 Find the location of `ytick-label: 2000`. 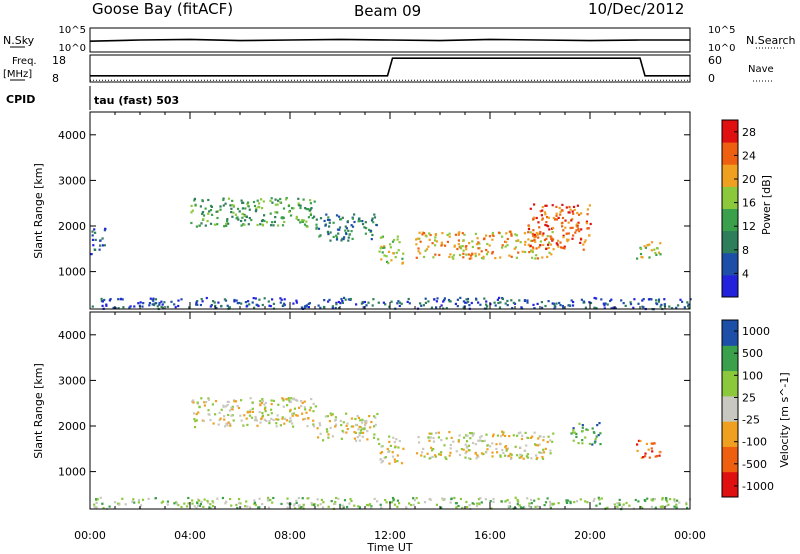

ytick-label: 2000 is located at coordinates (72, 426).